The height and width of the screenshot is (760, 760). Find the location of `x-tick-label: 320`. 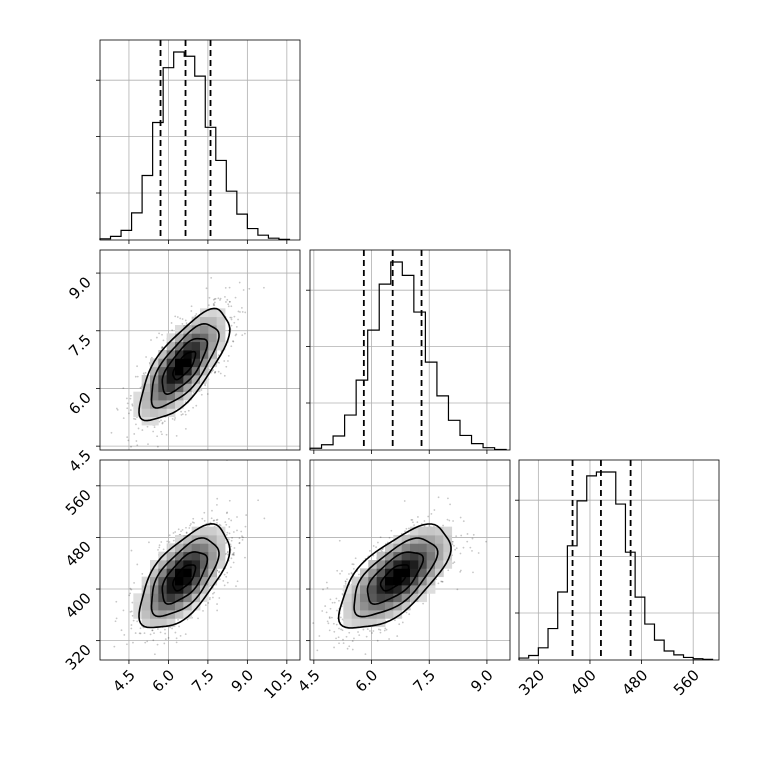

x-tick-label: 320 is located at coordinates (531, 682).